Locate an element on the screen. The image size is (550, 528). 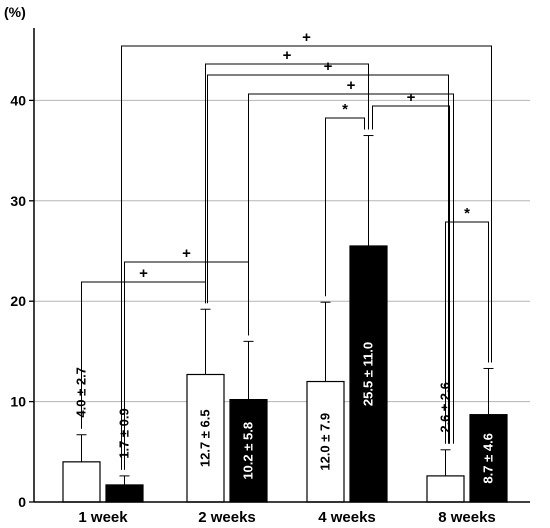
bar-value-label: 2.6 ± 2.6 is located at coordinates (445, 407).